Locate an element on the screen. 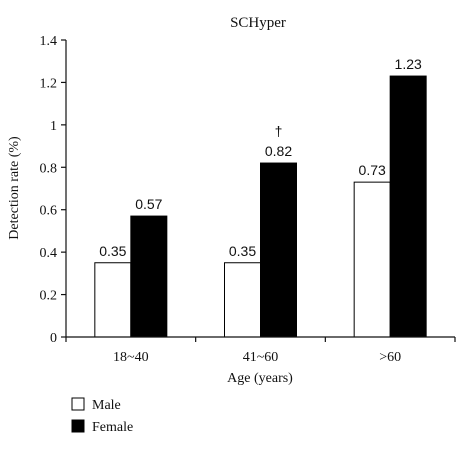 Image resolution: width=474 pixels, height=452 pixels. x-ticks: 18~40 41~60 >60 is located at coordinates (260, 351).